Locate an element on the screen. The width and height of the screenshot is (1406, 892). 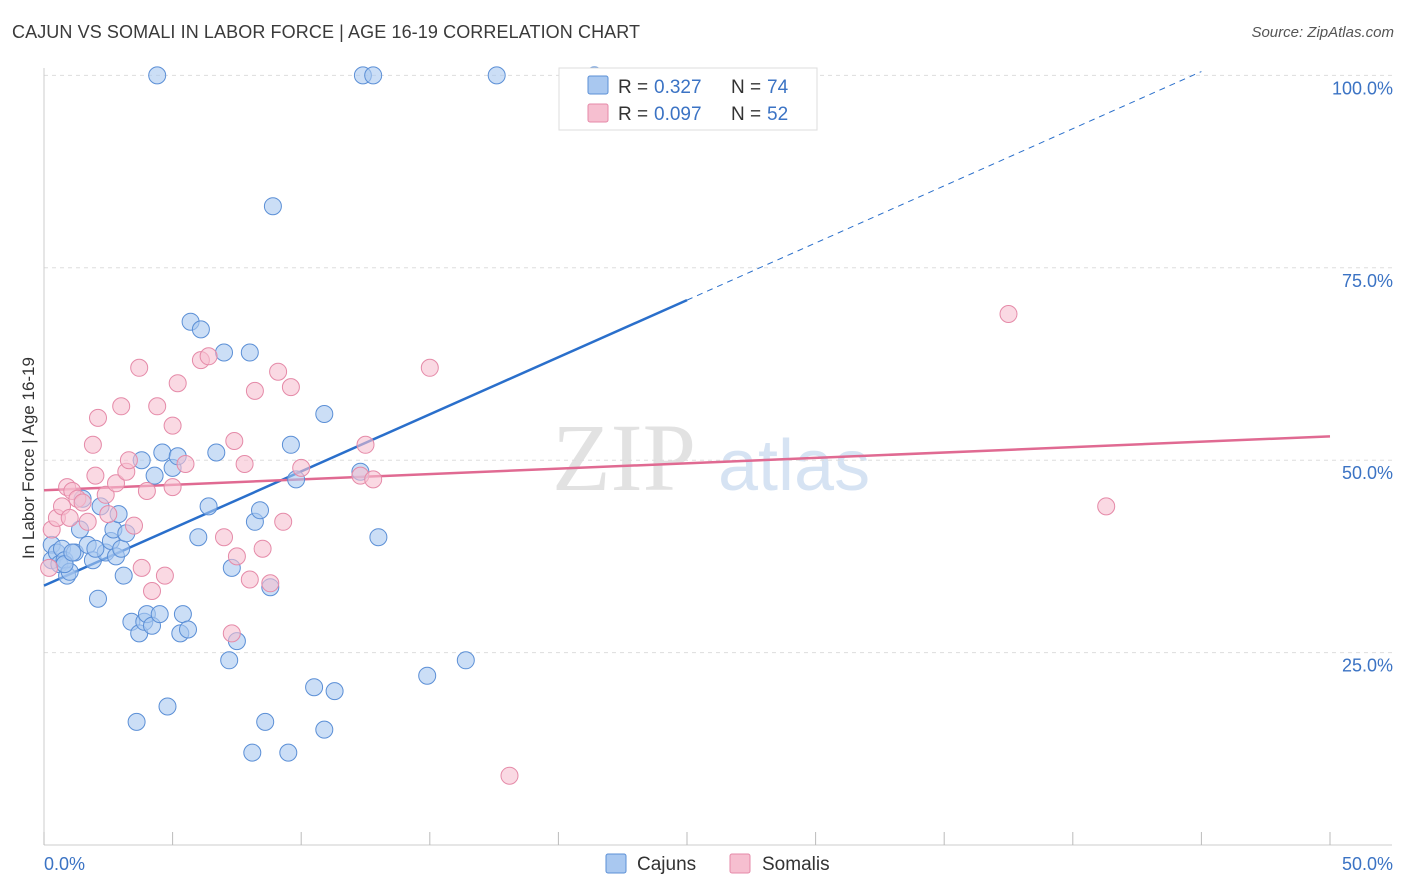
legend-r-value-cajuns: 0.327 is located at coordinates (678, 87).